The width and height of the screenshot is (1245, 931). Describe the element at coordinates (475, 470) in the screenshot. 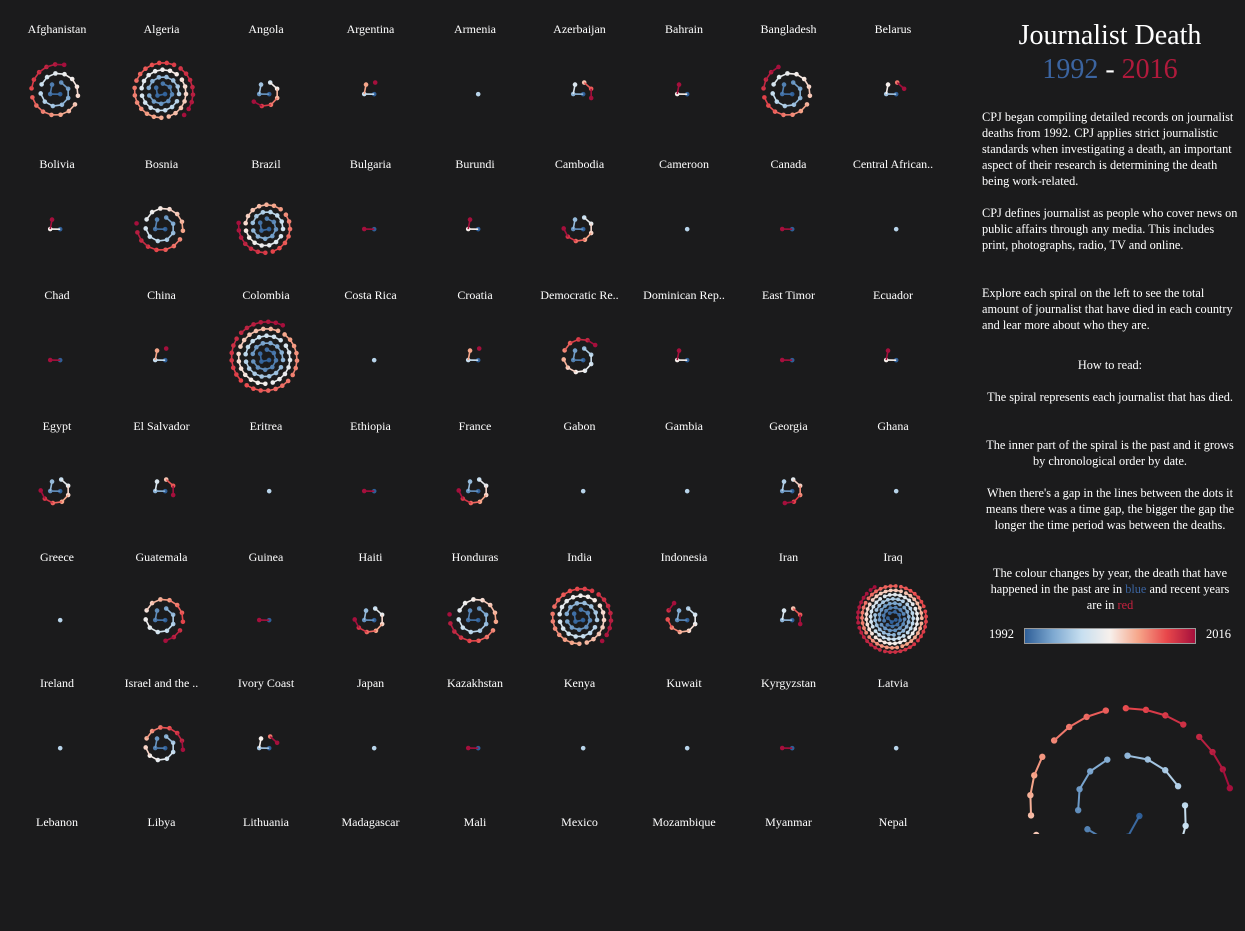

I see `country-spiral: France` at that location.